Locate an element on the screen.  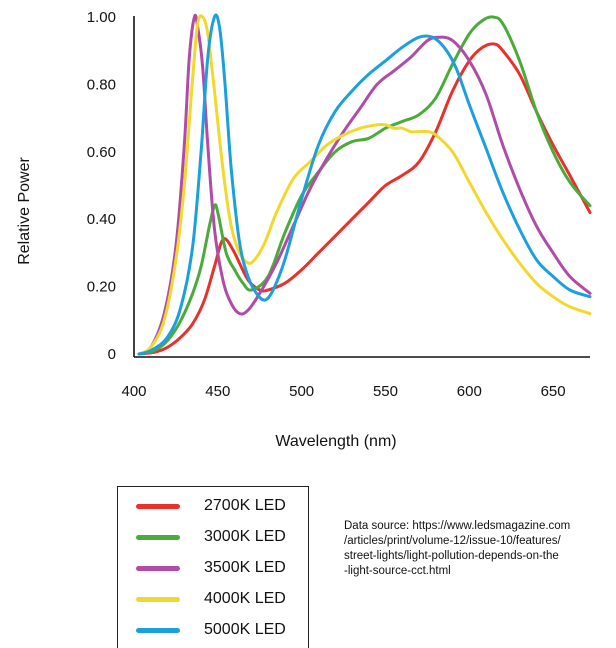
y-tick-labels: 0 0.20 0.40 0.60 0.80 1.00 is located at coordinates (101, 186).